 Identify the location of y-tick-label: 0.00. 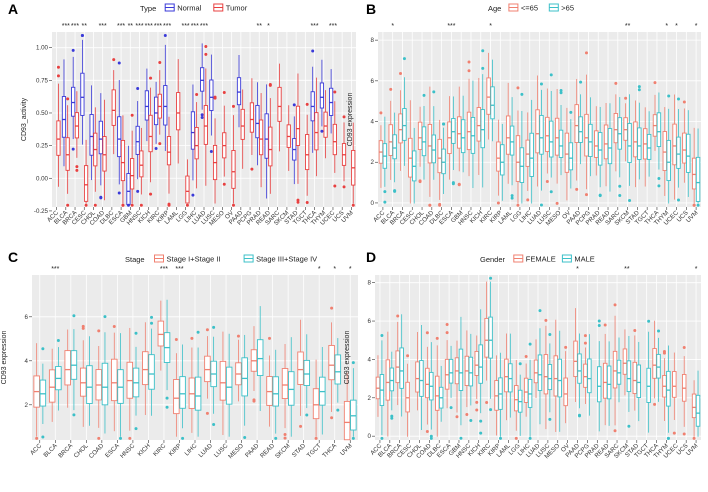
(42, 178).